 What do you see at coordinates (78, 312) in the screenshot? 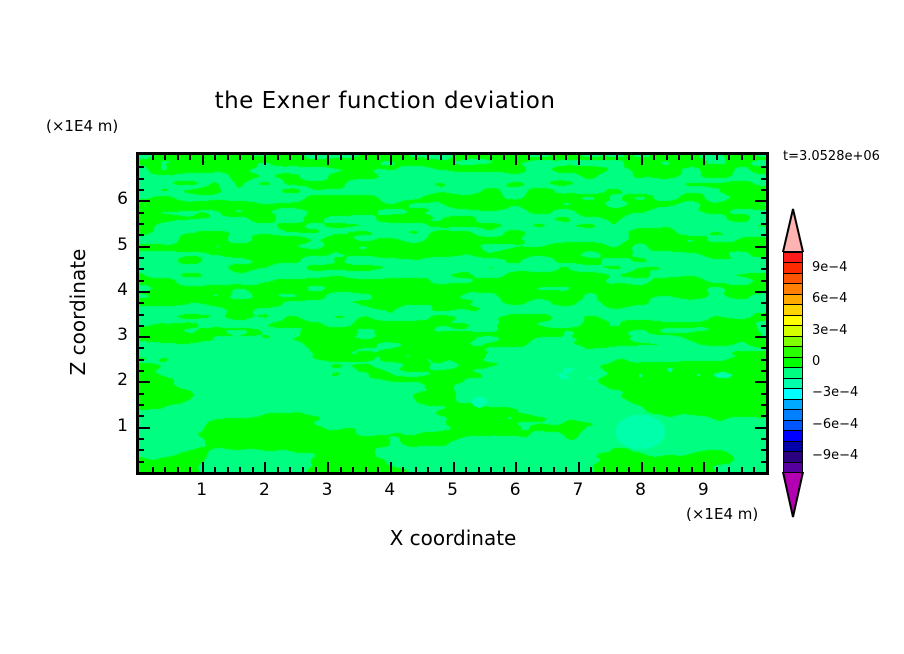
I see `y-axis-title: Z coordinate` at bounding box center [78, 312].